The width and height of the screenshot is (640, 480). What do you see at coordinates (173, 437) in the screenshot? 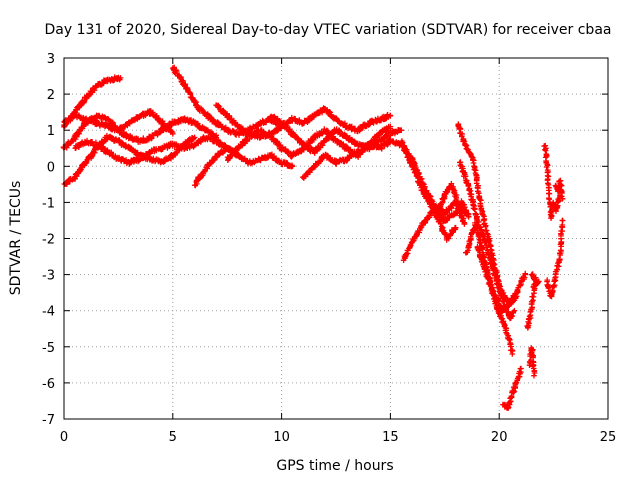
I see `x-tick-label: 5` at bounding box center [173, 437].